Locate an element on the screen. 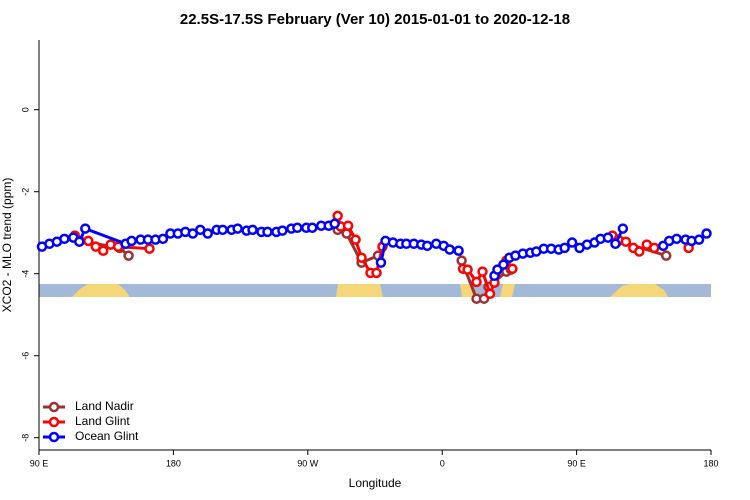 This screenshot has width=750, height=500. legend-label: Land Glint is located at coordinates (102, 421).